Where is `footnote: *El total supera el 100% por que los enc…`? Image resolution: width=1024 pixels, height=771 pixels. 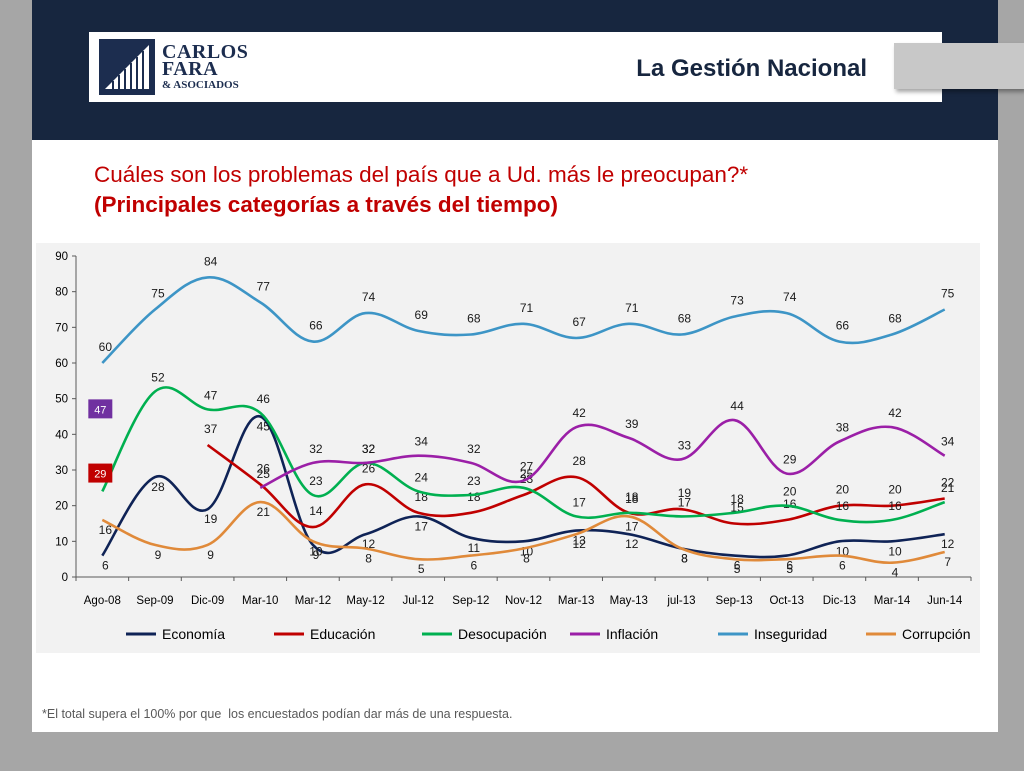
footnote: *El total supera el 100% por que los enc… is located at coordinates (277, 714).